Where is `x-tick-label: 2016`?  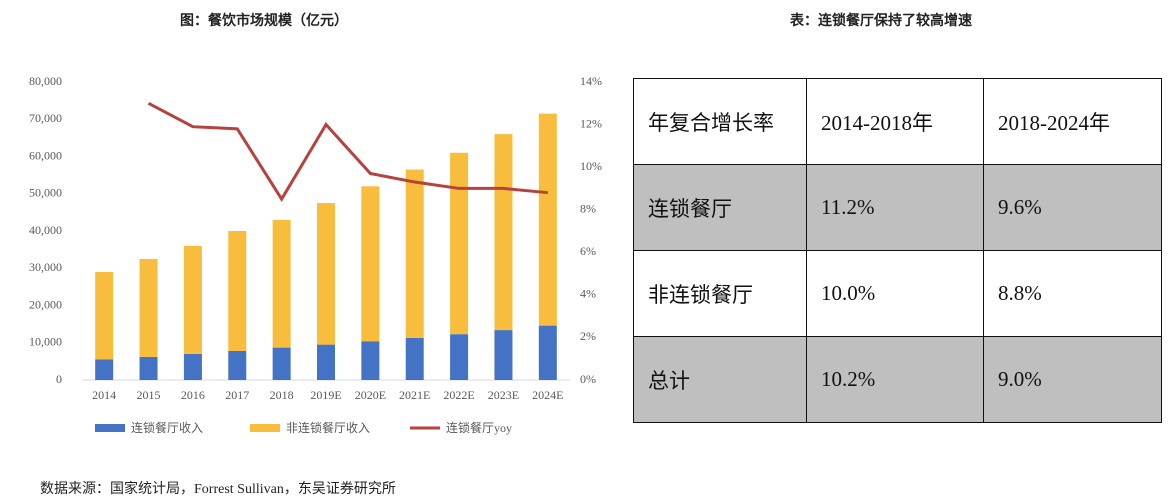 x-tick-label: 2016 is located at coordinates (193, 395).